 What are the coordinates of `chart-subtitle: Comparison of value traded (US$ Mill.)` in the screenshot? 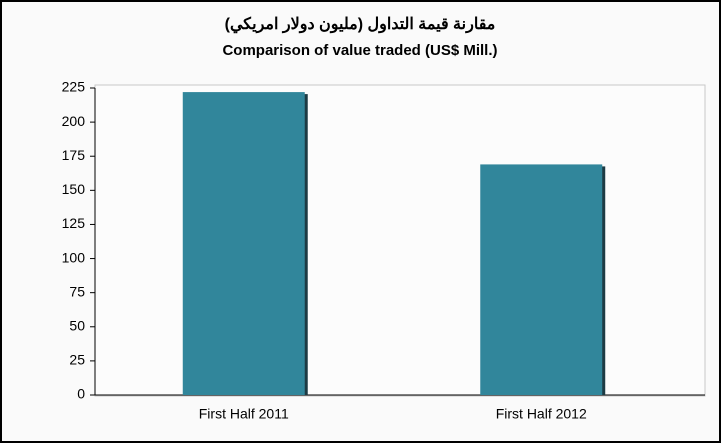 It's located at (359, 50).